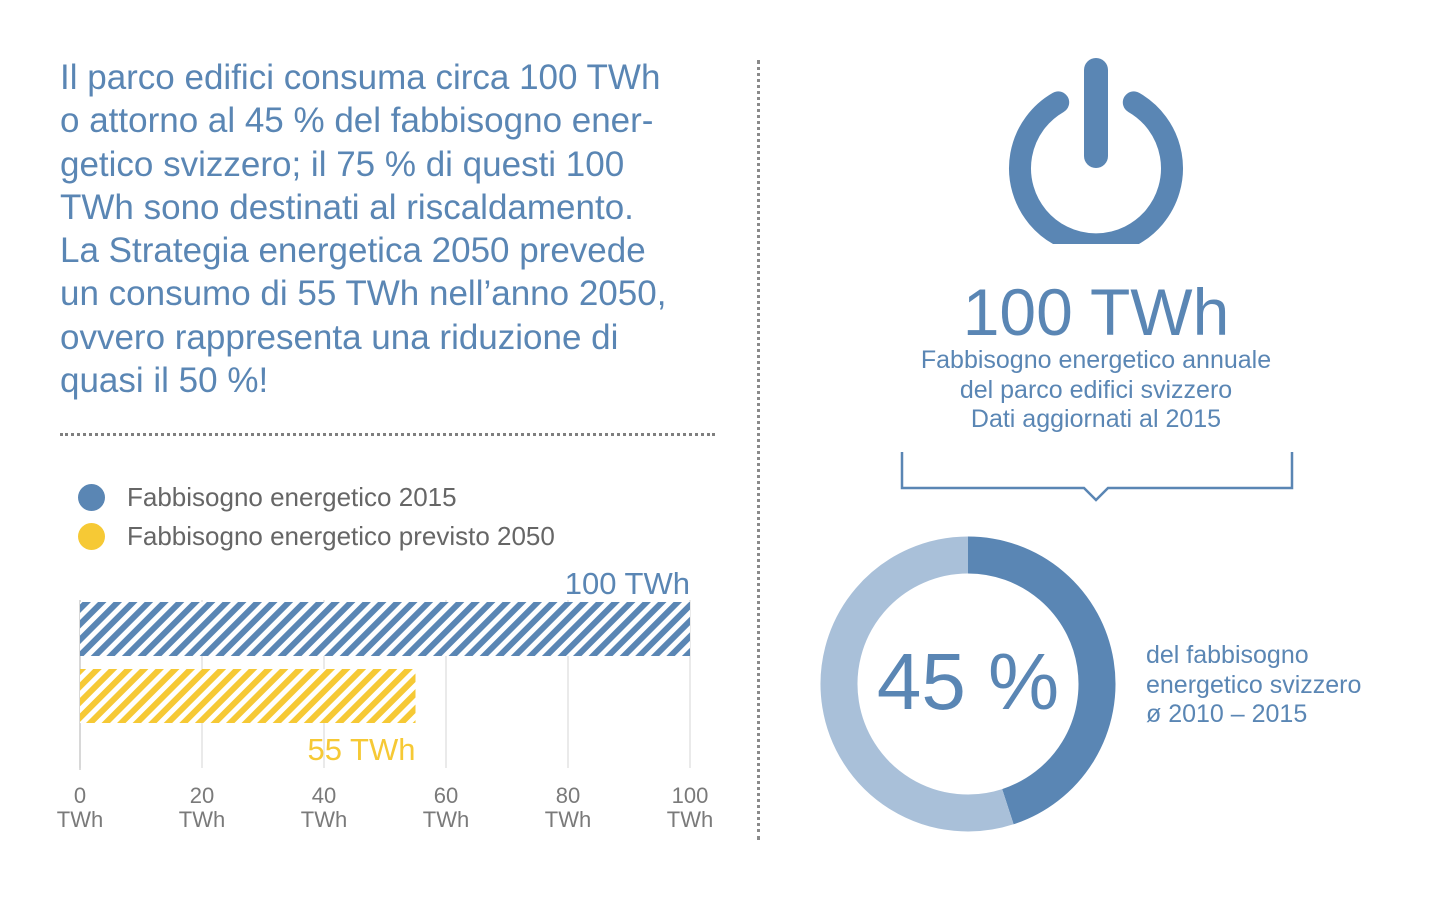  What do you see at coordinates (324, 795) in the screenshot?
I see `x-tick-label: 40` at bounding box center [324, 795].